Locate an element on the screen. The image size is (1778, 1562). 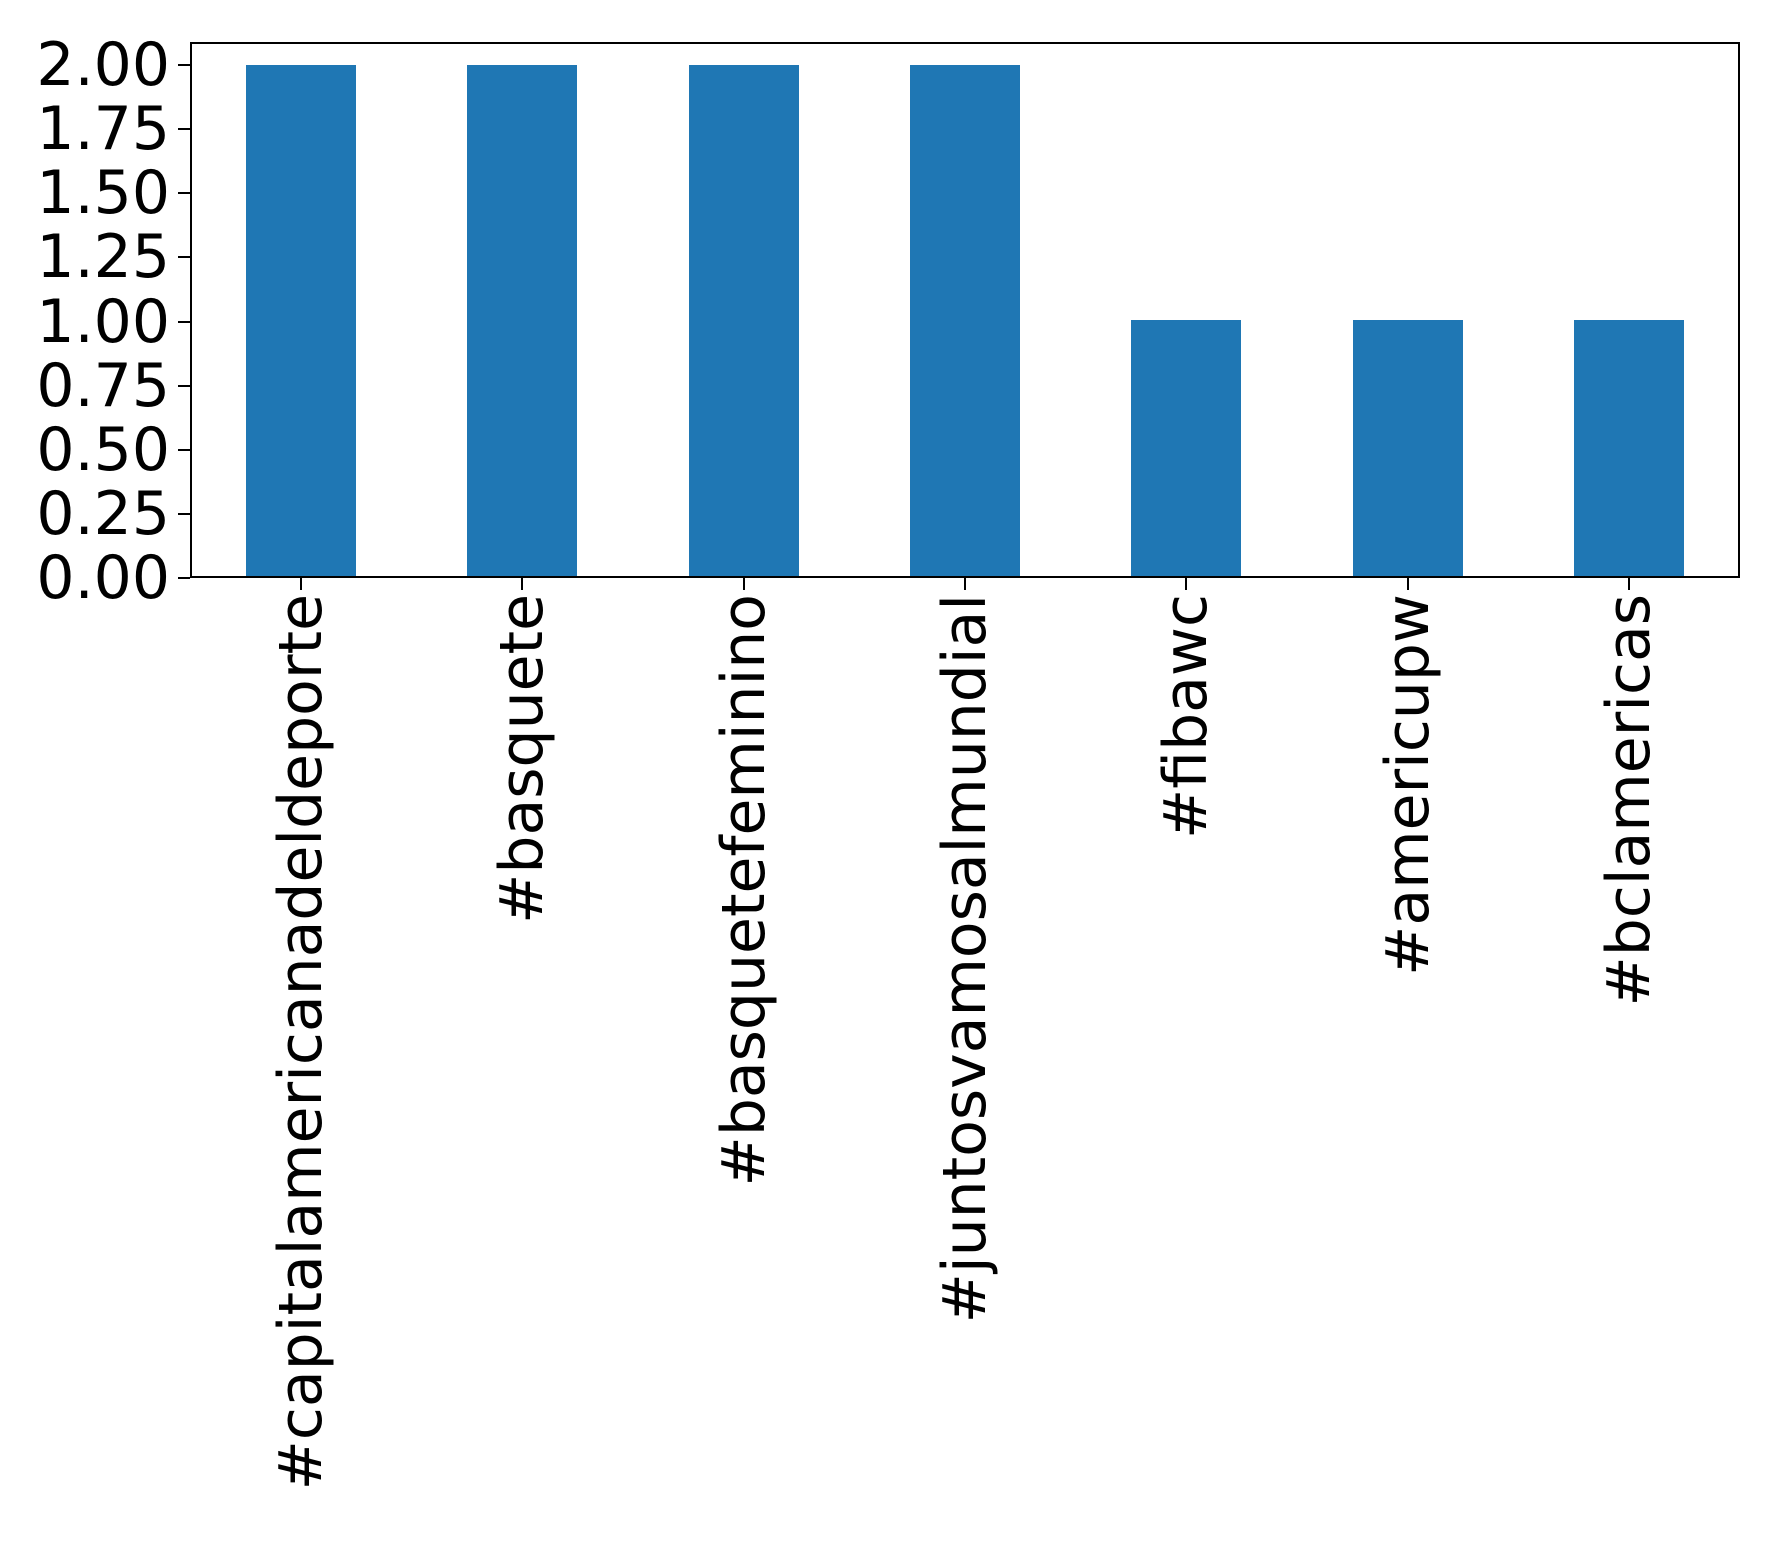
x-tick-label: #bclamericas is located at coordinates (1686, 800).